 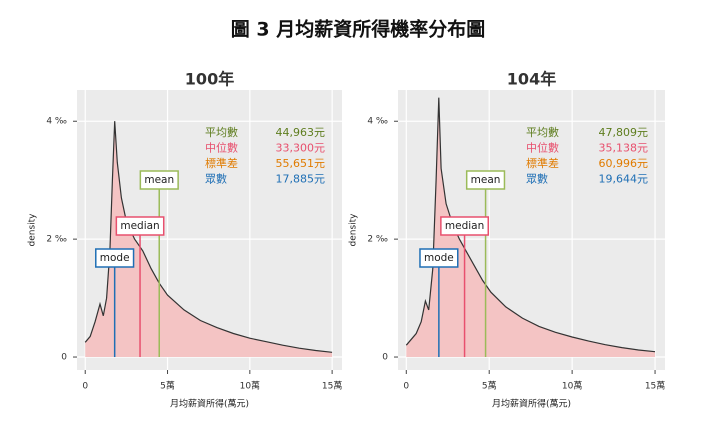 I want to click on stat-value: 44,963元, so click(x=301, y=132).